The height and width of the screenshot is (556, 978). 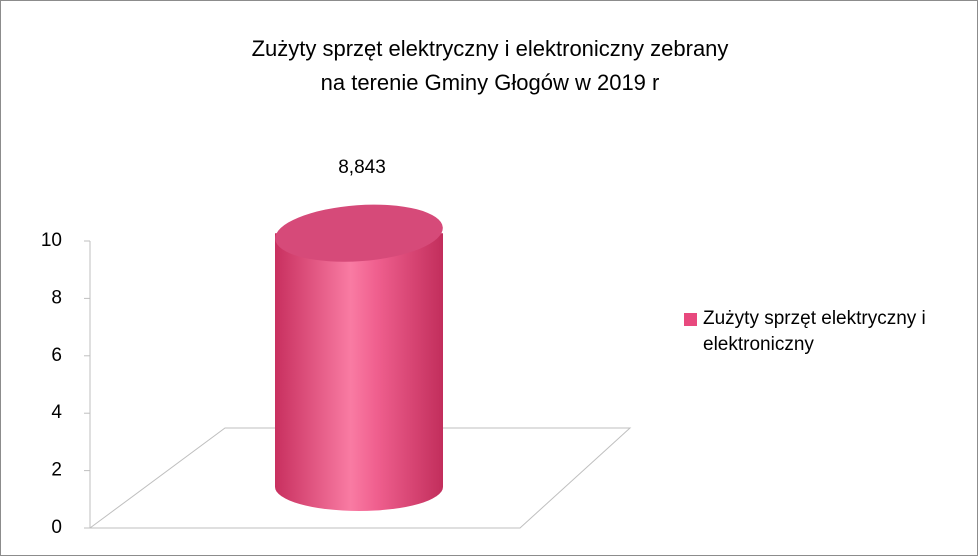 What do you see at coordinates (56, 297) in the screenshot?
I see `y-tick-label: 8` at bounding box center [56, 297].